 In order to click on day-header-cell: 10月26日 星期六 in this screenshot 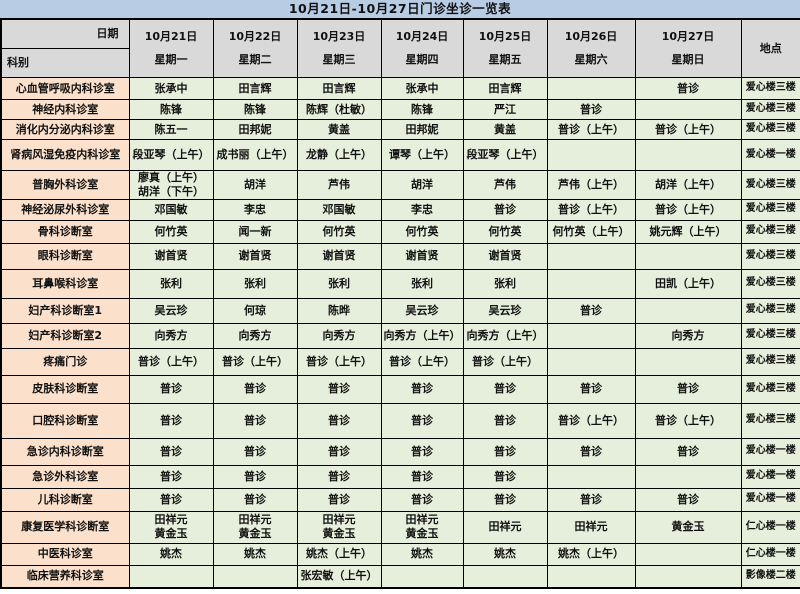, I will do `click(591, 48)`.